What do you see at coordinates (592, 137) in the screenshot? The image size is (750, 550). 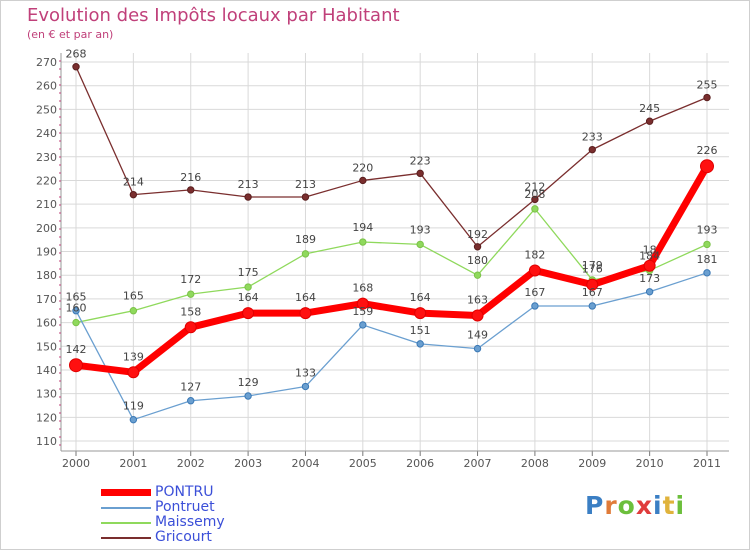 I see `data-label-gricourt: 233` at bounding box center [592, 137].